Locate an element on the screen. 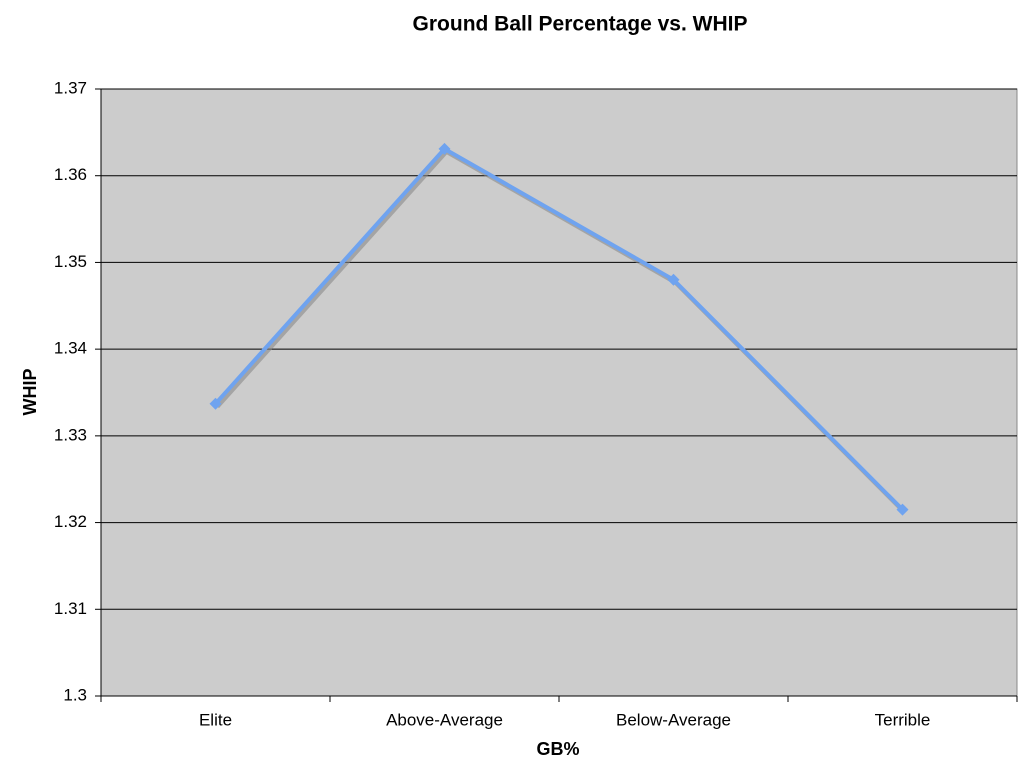 The image size is (1033, 764). y-tick-label: 1.32 is located at coordinates (70, 521).